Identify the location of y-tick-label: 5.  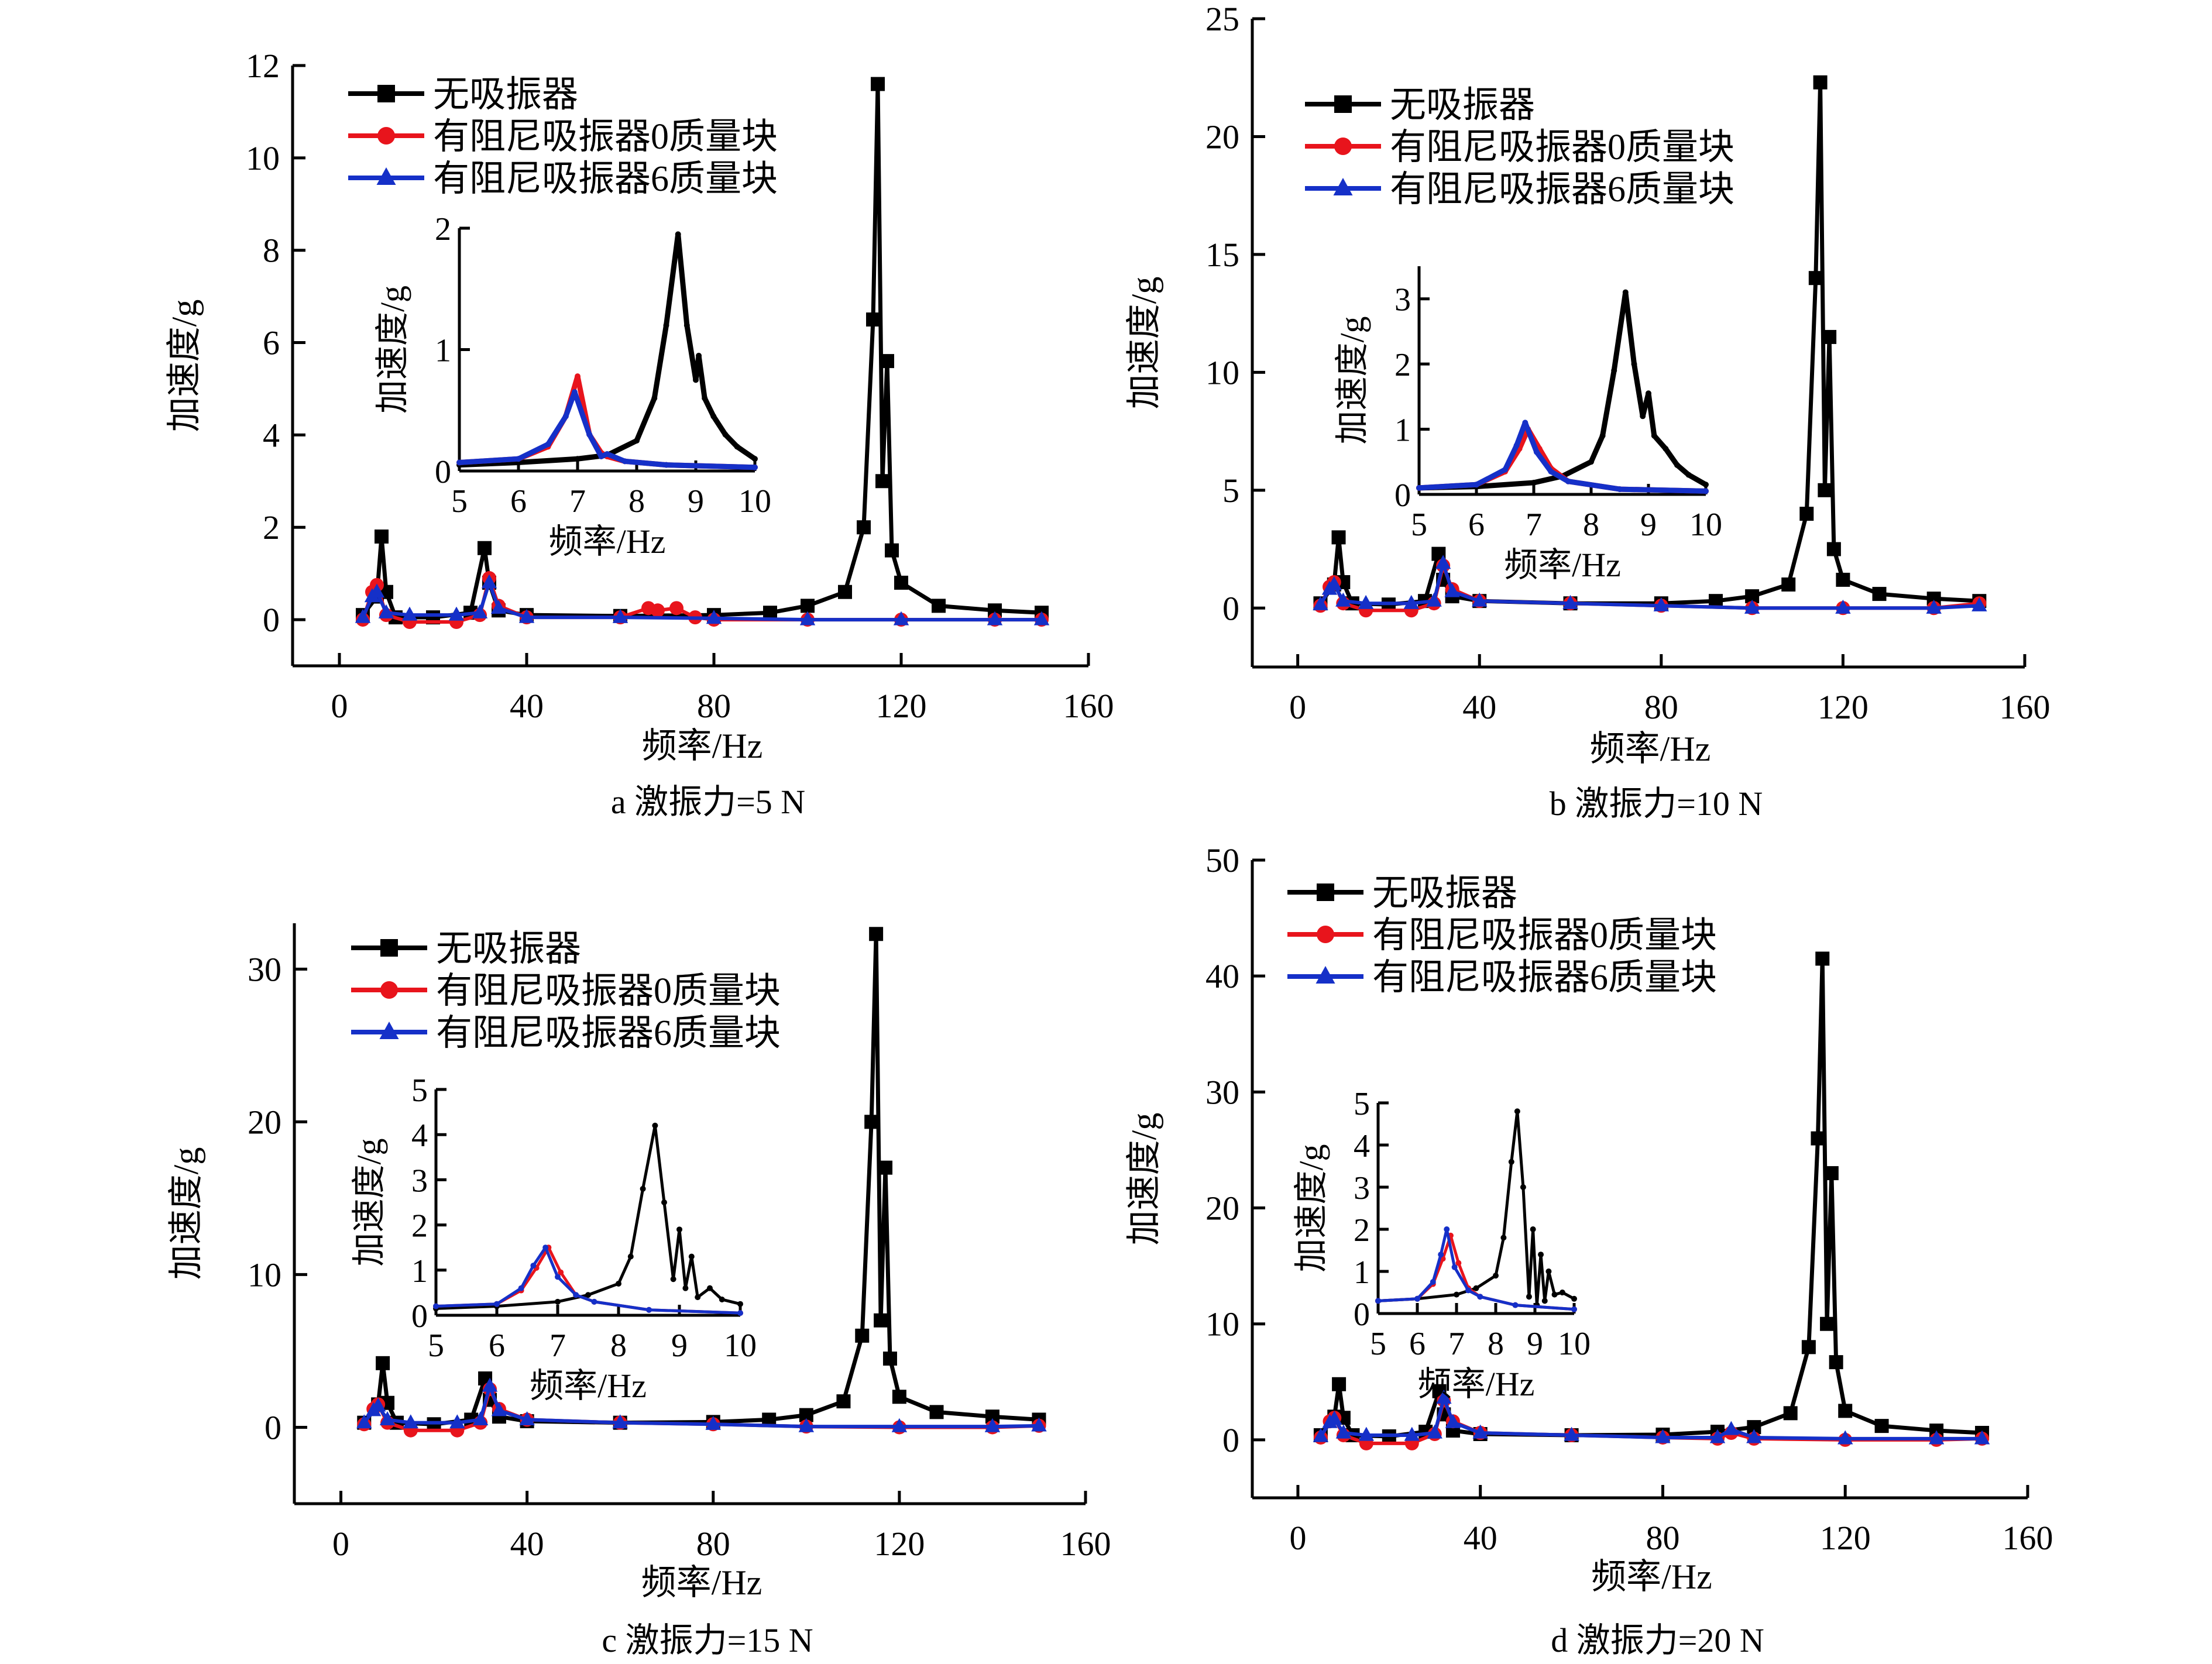
(1230, 491).